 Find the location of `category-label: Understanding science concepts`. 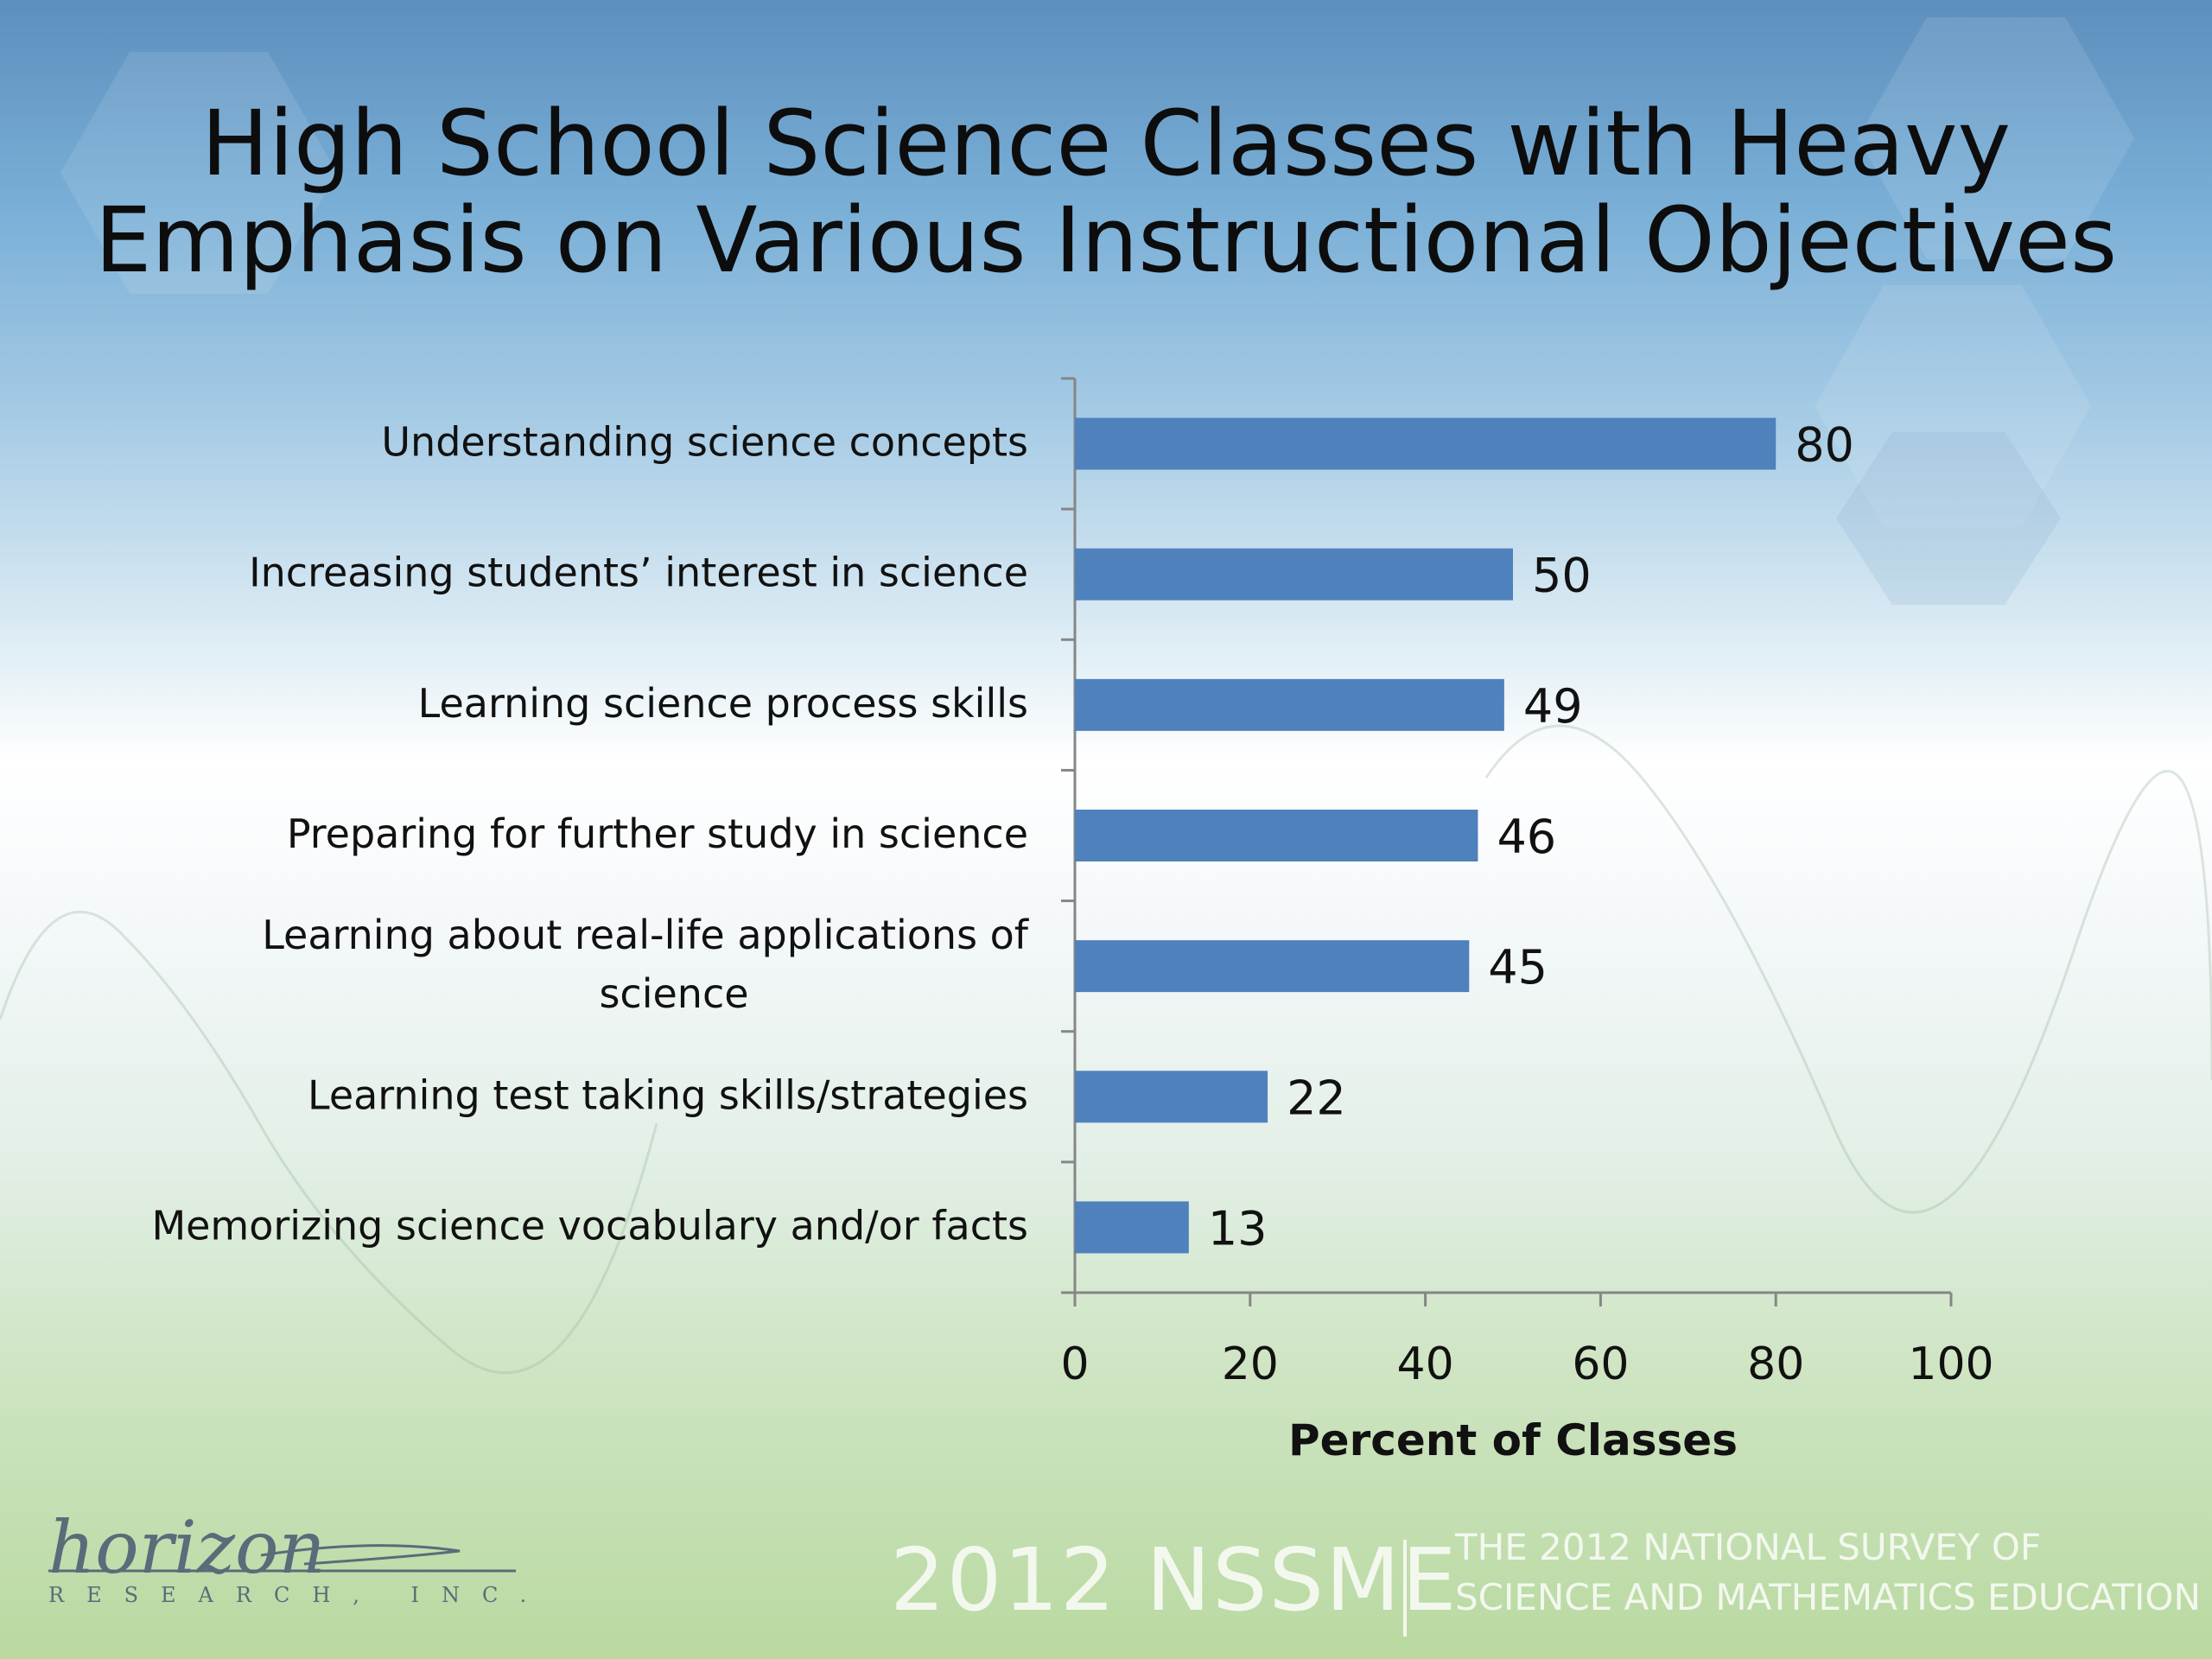

category-label: Understanding science concepts is located at coordinates (704, 442).